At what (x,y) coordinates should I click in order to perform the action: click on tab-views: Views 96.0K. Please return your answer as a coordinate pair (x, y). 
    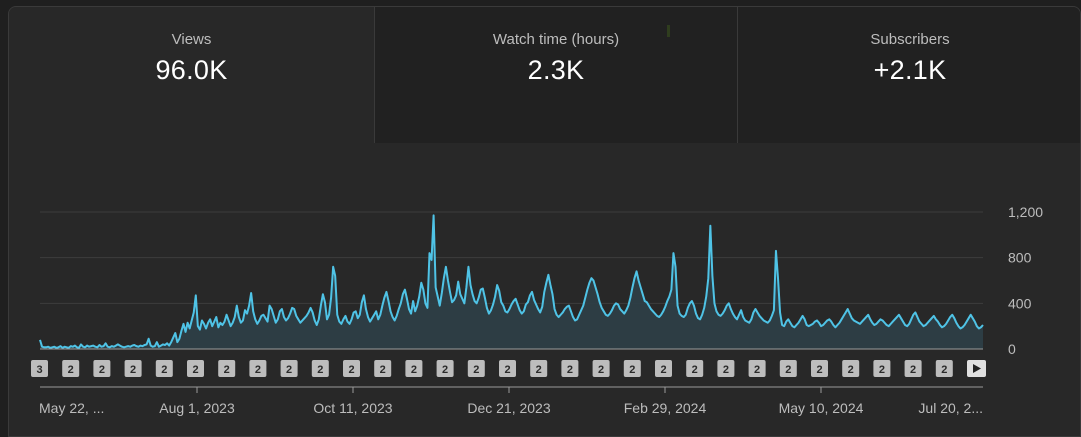
    Looking at the image, I should click on (191, 75).